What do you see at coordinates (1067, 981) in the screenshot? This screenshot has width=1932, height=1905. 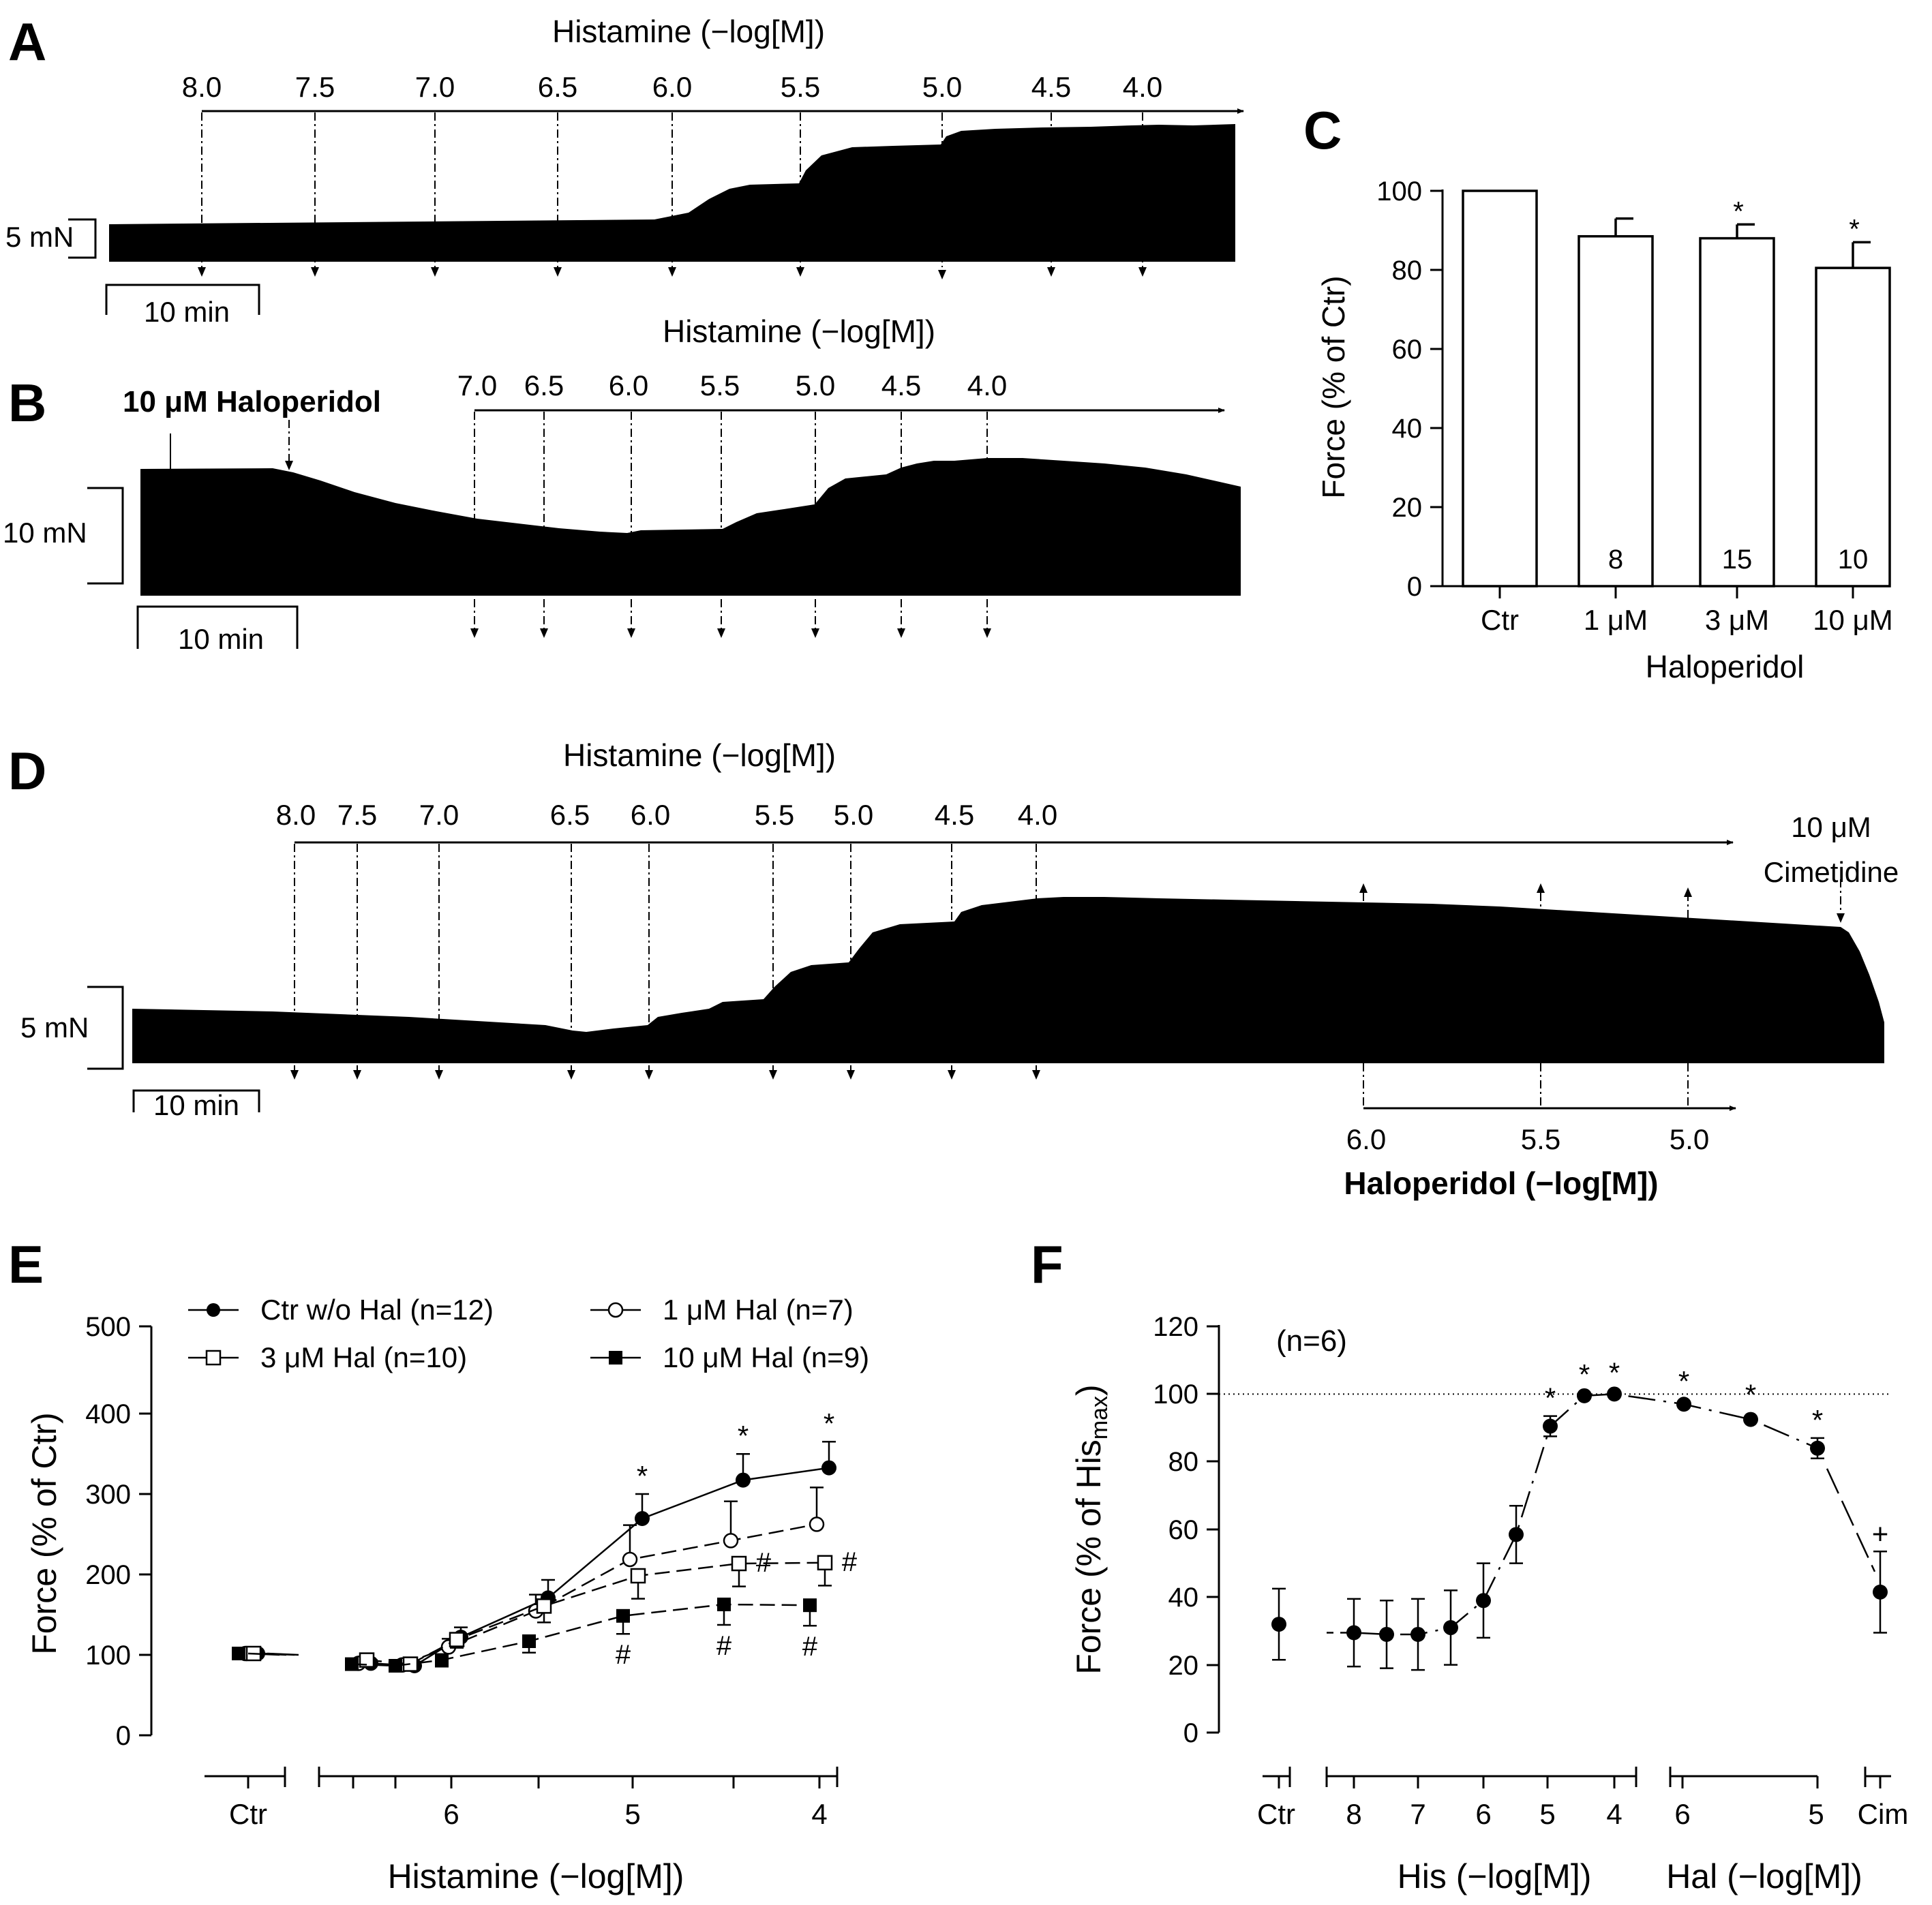 I see `panel-d-arrowheads` at bounding box center [1067, 981].